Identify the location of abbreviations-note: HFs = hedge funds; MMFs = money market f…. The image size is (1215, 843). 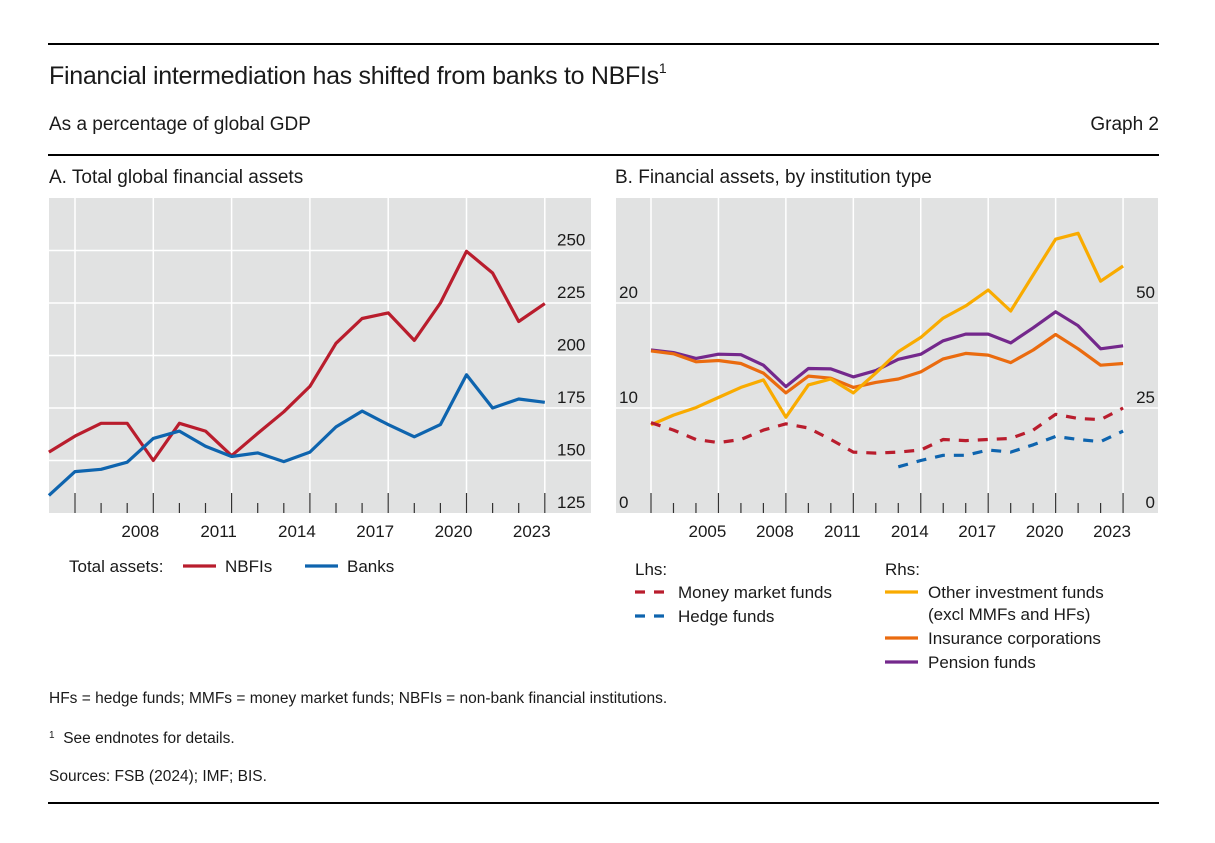
(358, 698).